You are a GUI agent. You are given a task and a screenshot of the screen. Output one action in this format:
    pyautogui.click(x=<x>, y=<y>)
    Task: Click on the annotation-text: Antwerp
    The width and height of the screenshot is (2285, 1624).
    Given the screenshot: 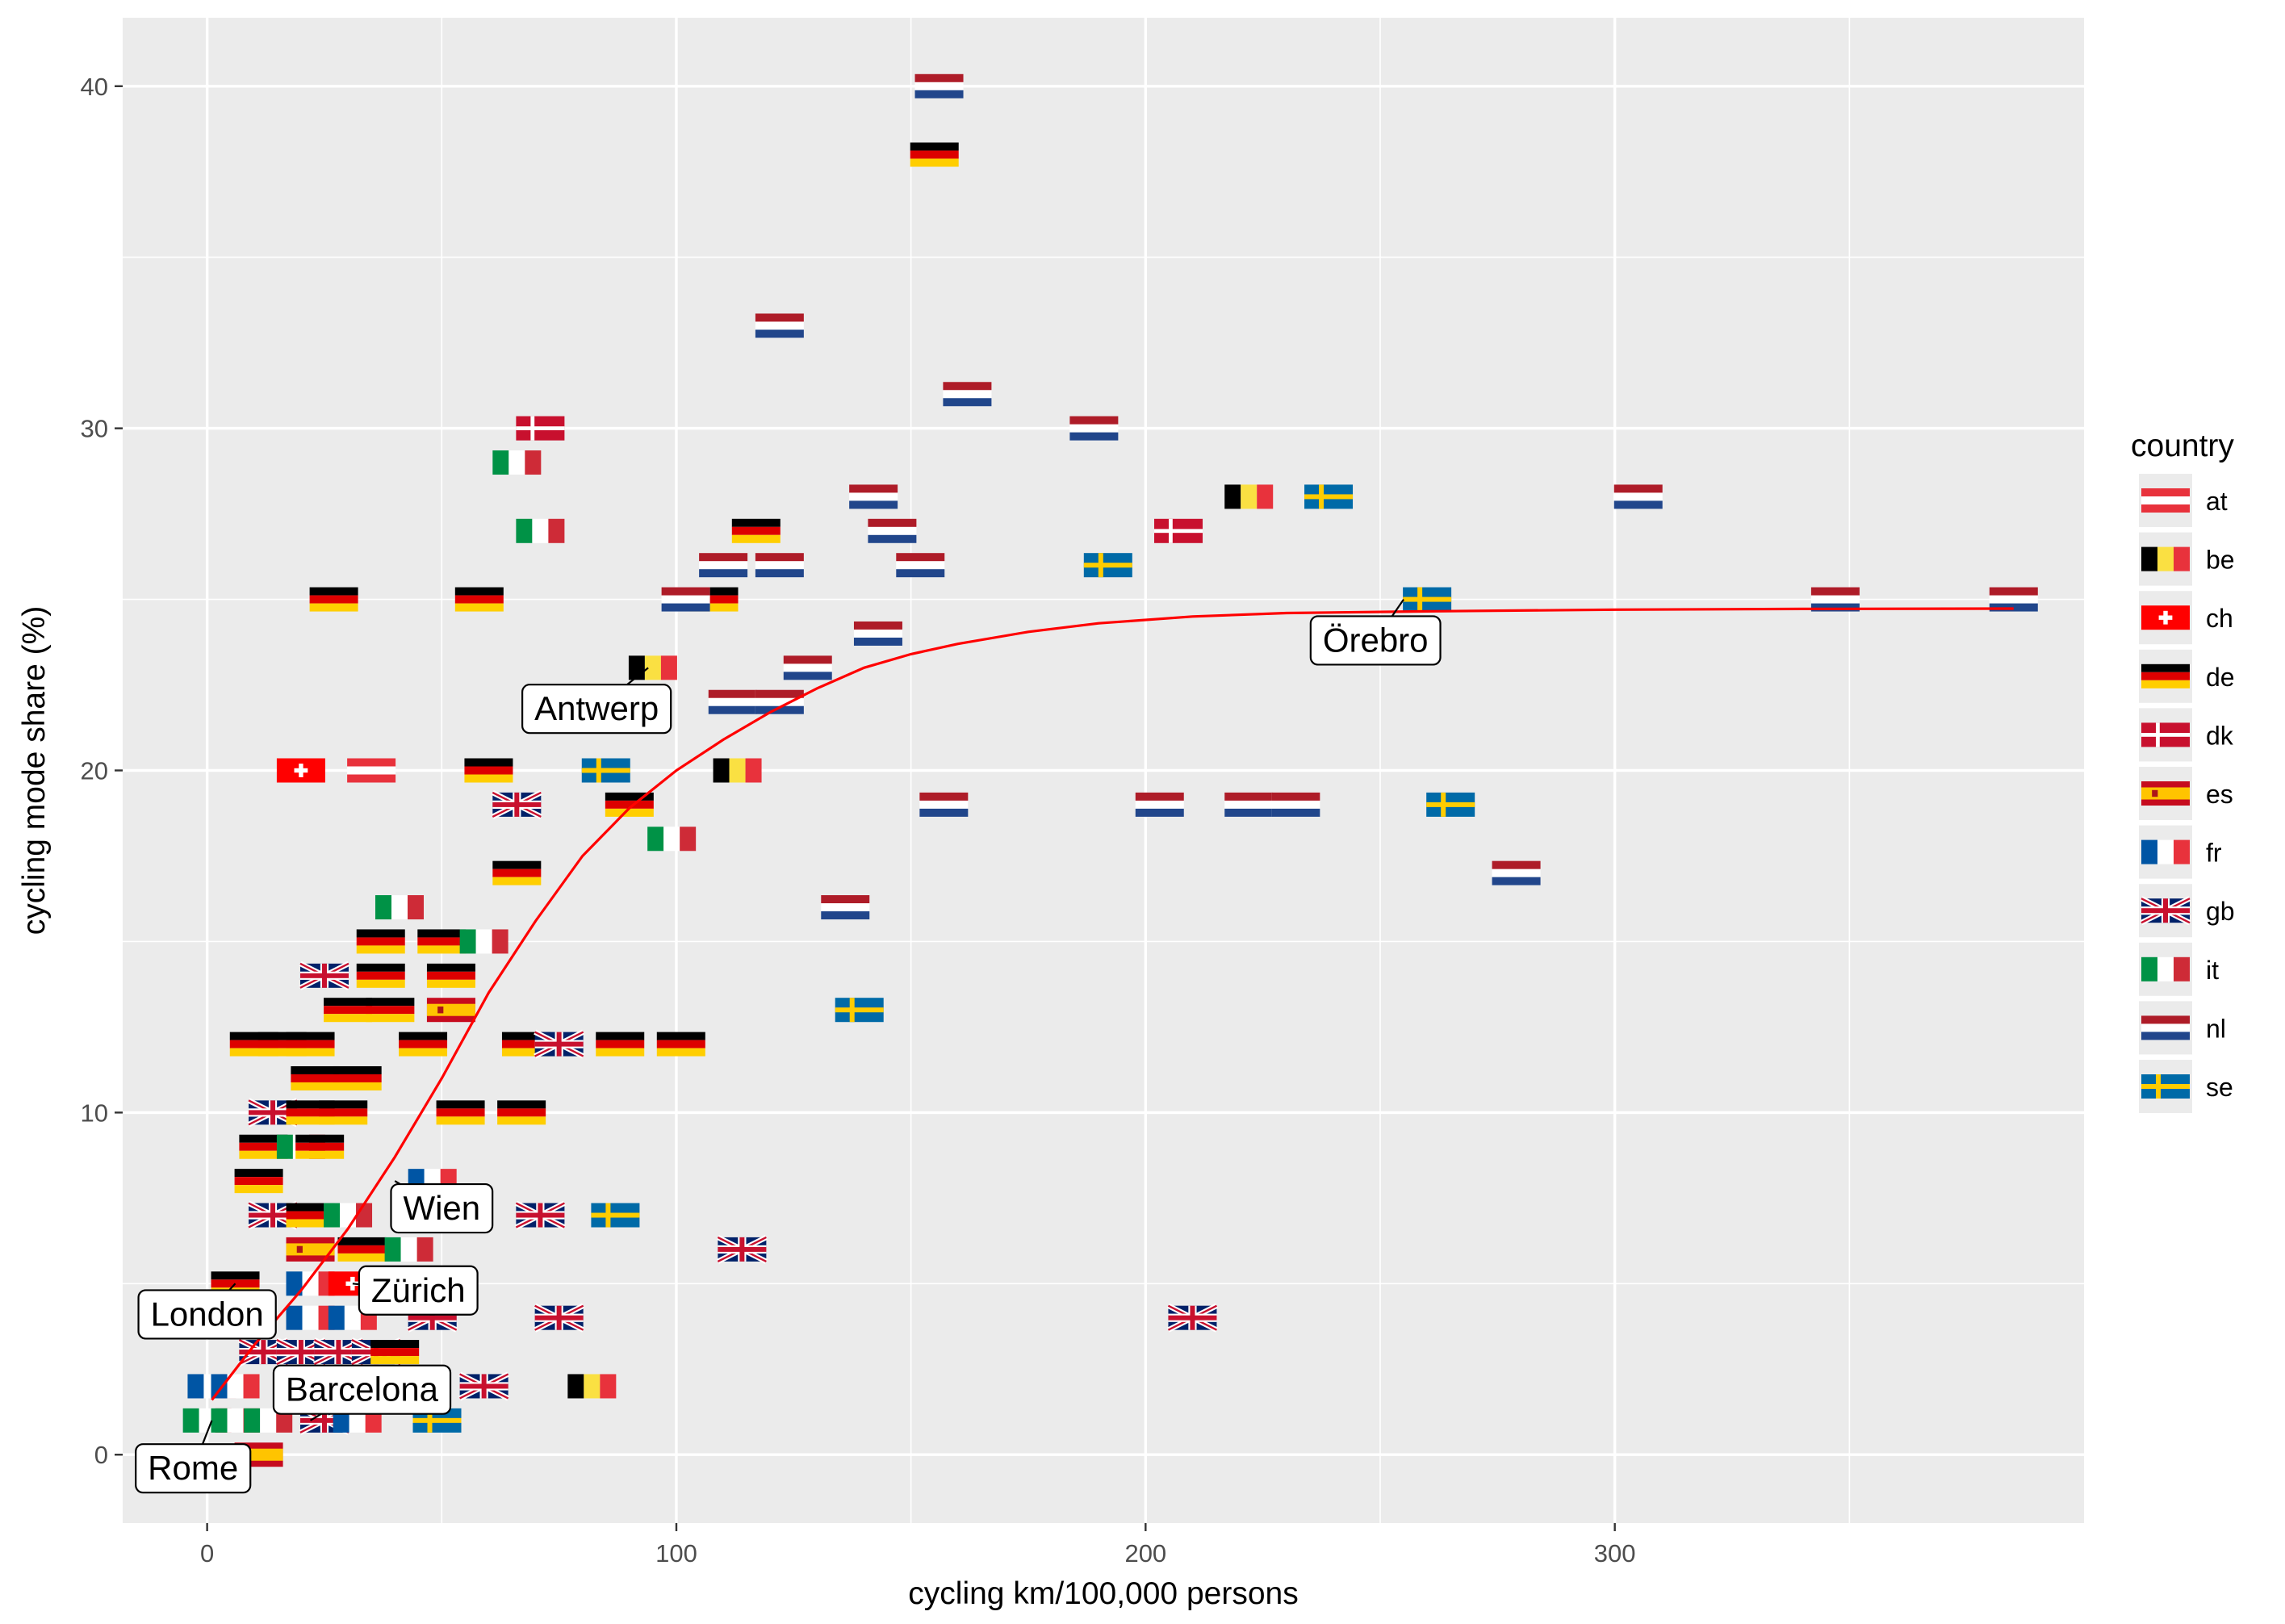 What is the action you would take?
    pyautogui.click(x=596, y=708)
    